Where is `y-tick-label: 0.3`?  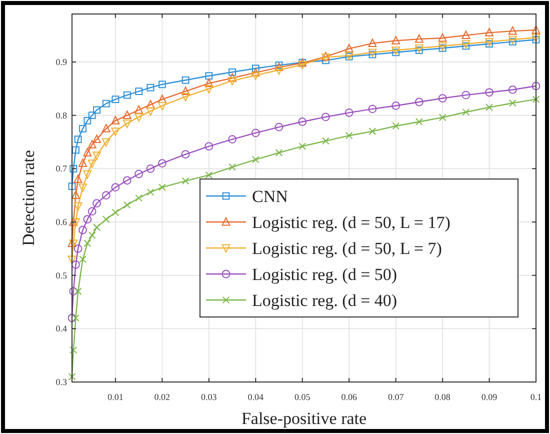 y-tick-label: 0.3 is located at coordinates (62, 382).